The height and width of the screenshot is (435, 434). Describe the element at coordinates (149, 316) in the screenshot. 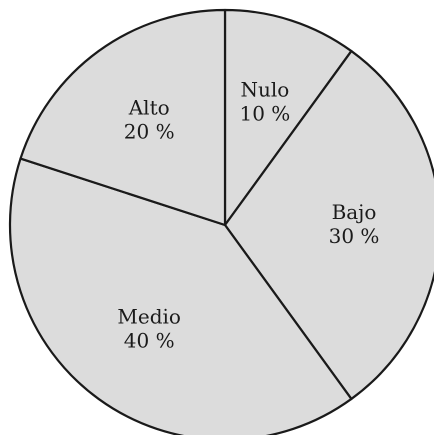

I see `slice-label-medio: Medio` at that location.